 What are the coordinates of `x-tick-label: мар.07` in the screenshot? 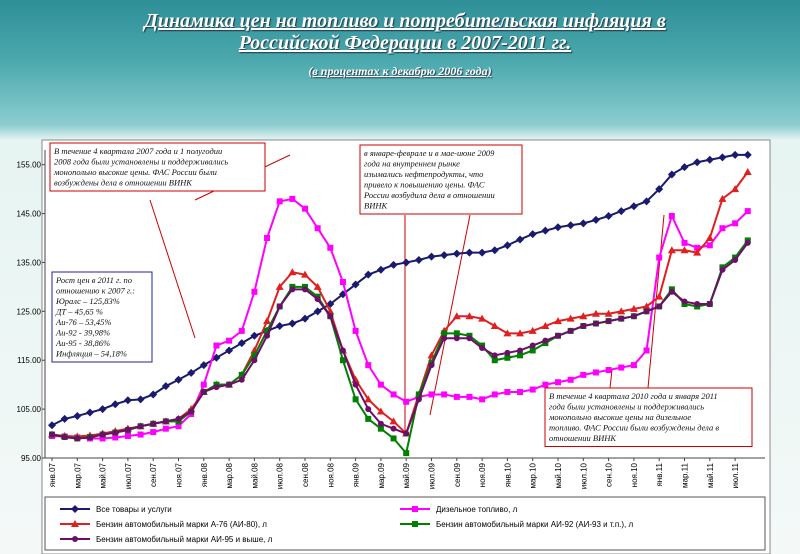 It's located at (77, 475).